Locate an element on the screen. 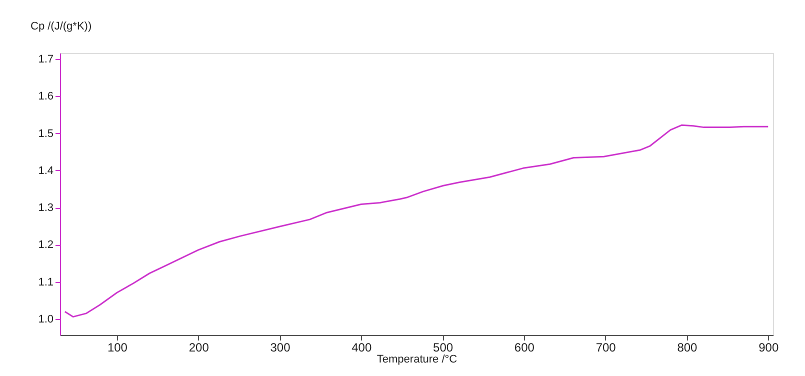 Image resolution: width=805 pixels, height=376 pixels. y-tick-label: 1.0 is located at coordinates (46, 320).